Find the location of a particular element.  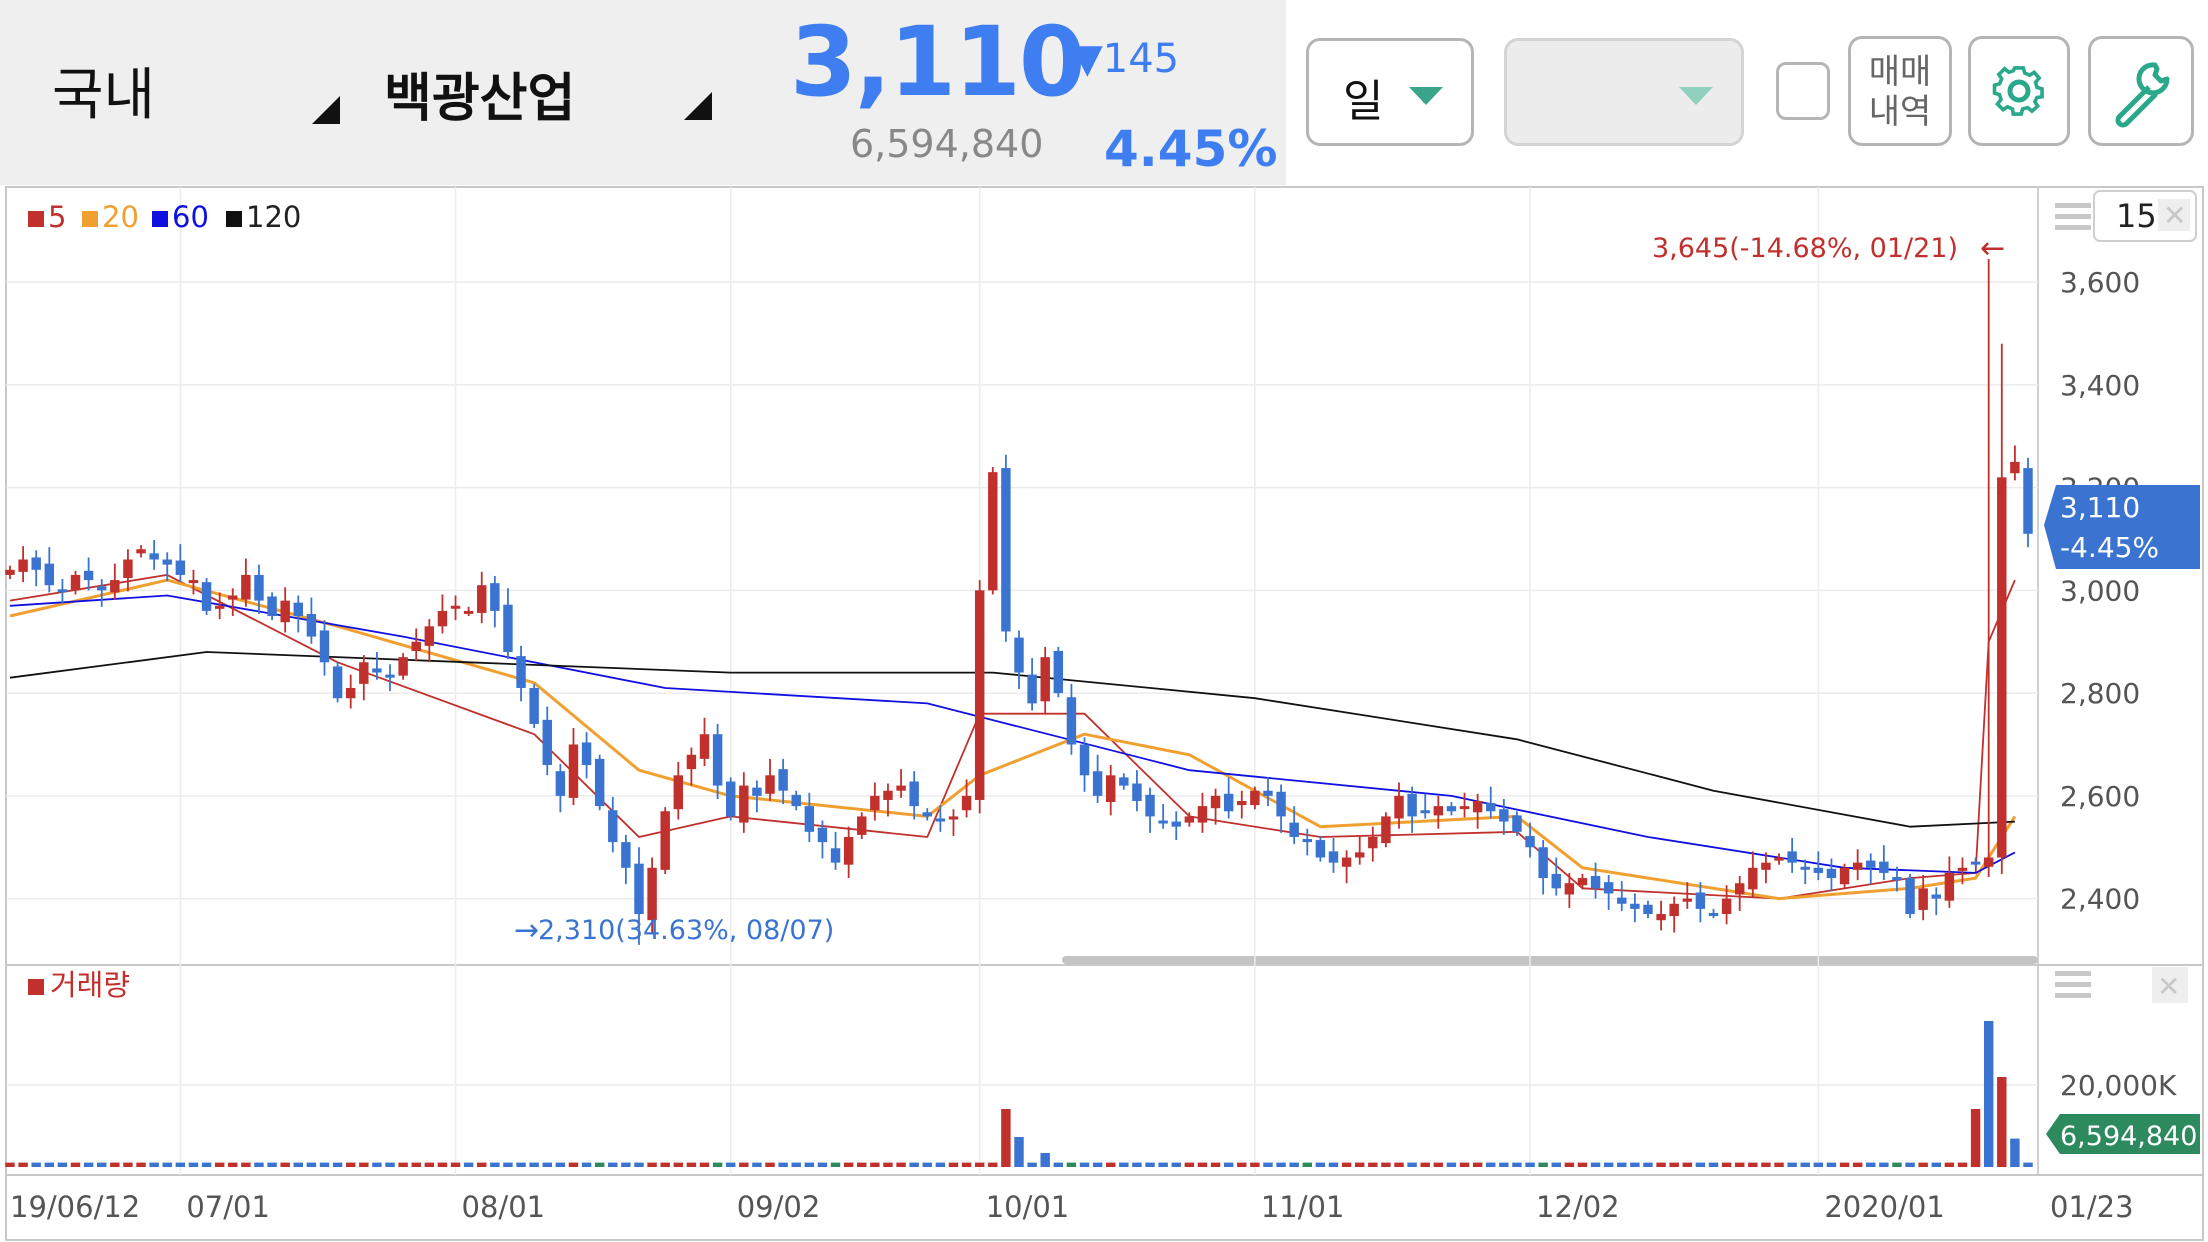

down-arrow-icon: ▼ is located at coordinates (1087, 59).